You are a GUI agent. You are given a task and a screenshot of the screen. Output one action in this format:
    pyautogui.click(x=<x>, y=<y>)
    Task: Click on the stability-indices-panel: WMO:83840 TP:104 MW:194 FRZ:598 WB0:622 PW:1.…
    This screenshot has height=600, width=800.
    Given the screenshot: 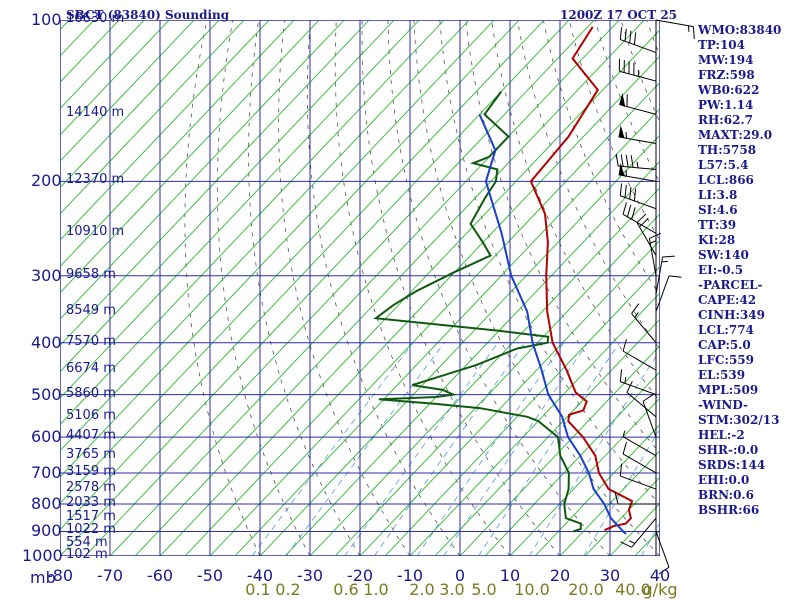 What is the action you would take?
    pyautogui.click(x=748, y=270)
    